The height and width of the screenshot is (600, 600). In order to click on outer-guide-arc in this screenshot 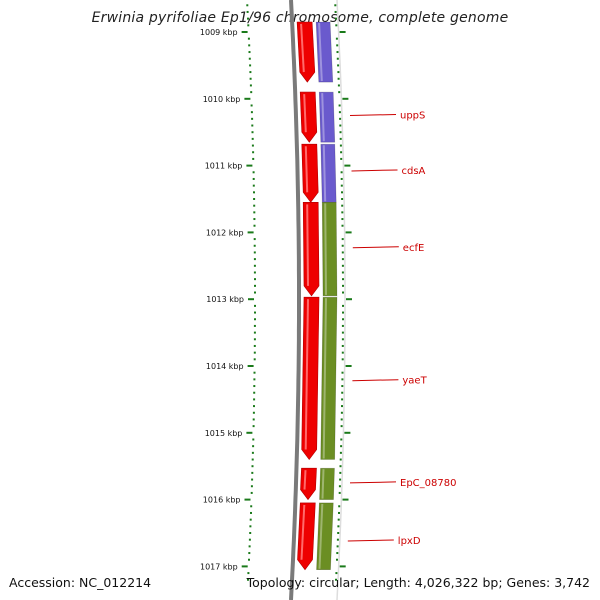, I will do `click(341, 300)`.